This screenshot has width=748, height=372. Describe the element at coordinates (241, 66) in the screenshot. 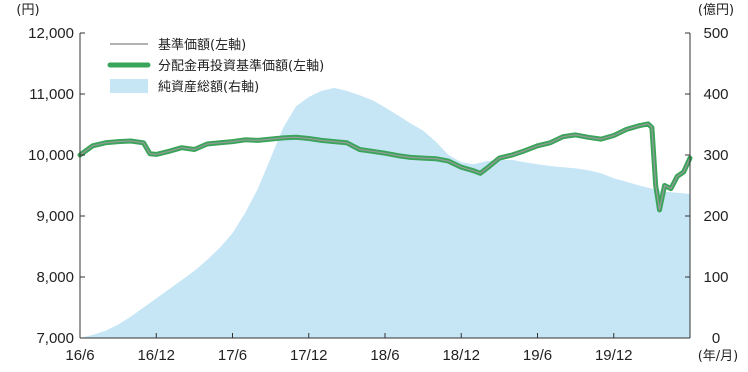

I see `legend-reinvested-label: 分配金再投資基準価額(左軸)` at that location.